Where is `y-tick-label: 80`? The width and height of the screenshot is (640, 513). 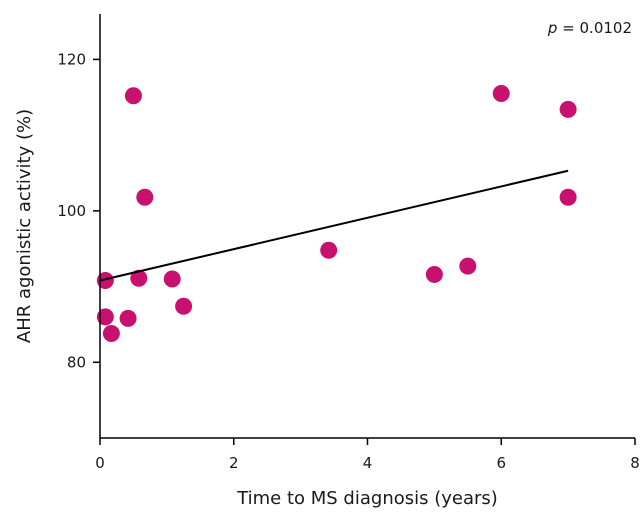 y-tick-label: 80 is located at coordinates (76, 362).